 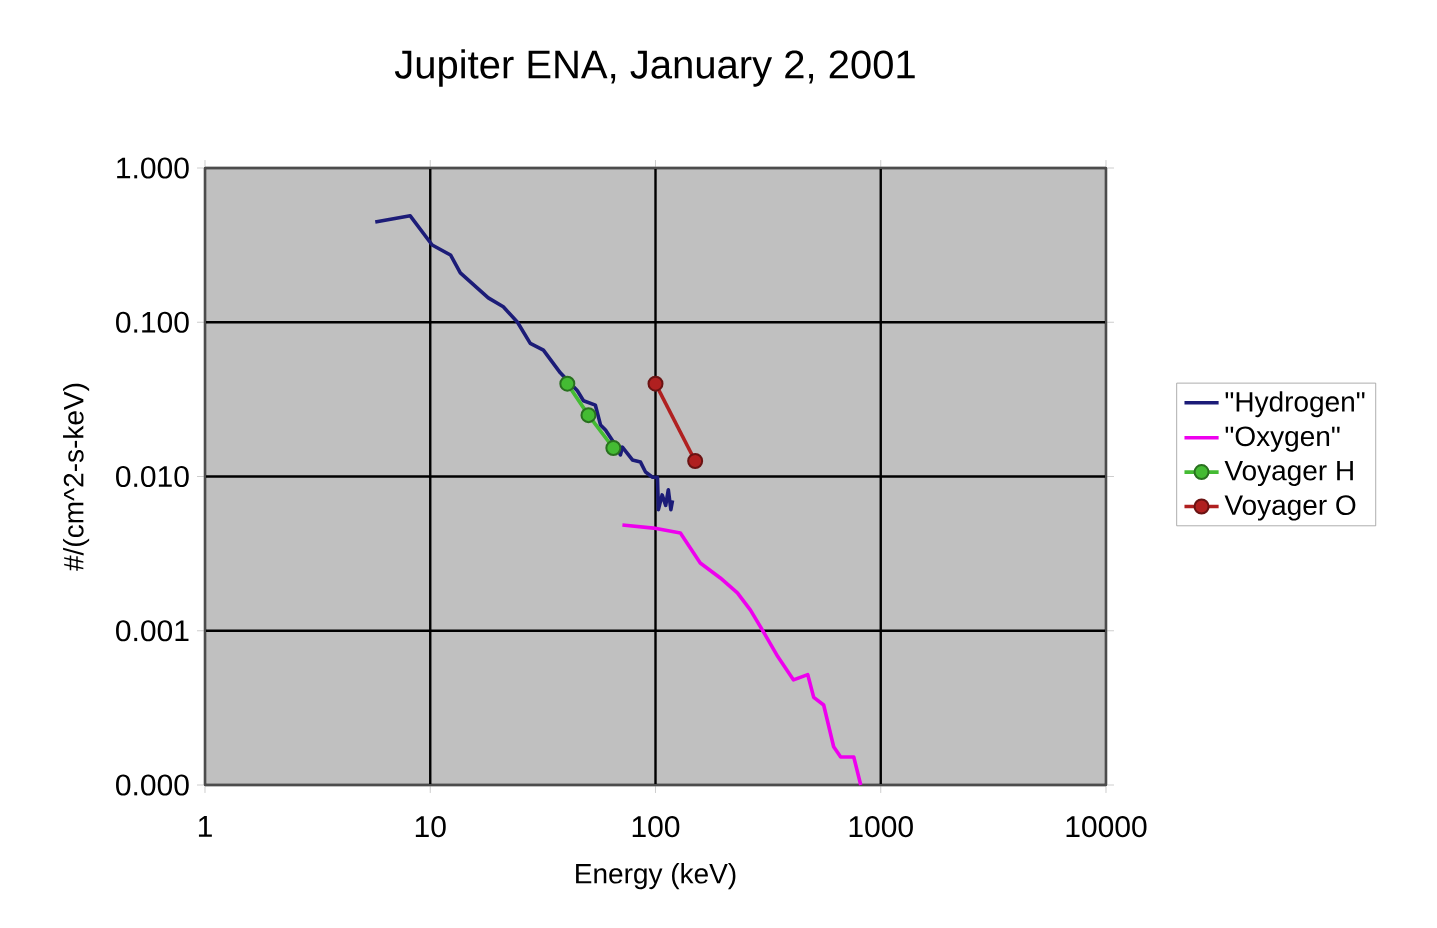 I want to click on y-tick-label: 0.001, so click(x=152, y=631).